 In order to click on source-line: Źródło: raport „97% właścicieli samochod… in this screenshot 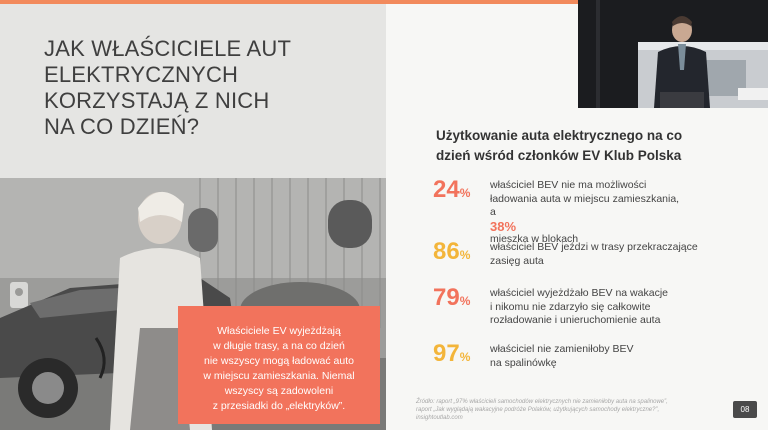, I will do `click(542, 402)`.